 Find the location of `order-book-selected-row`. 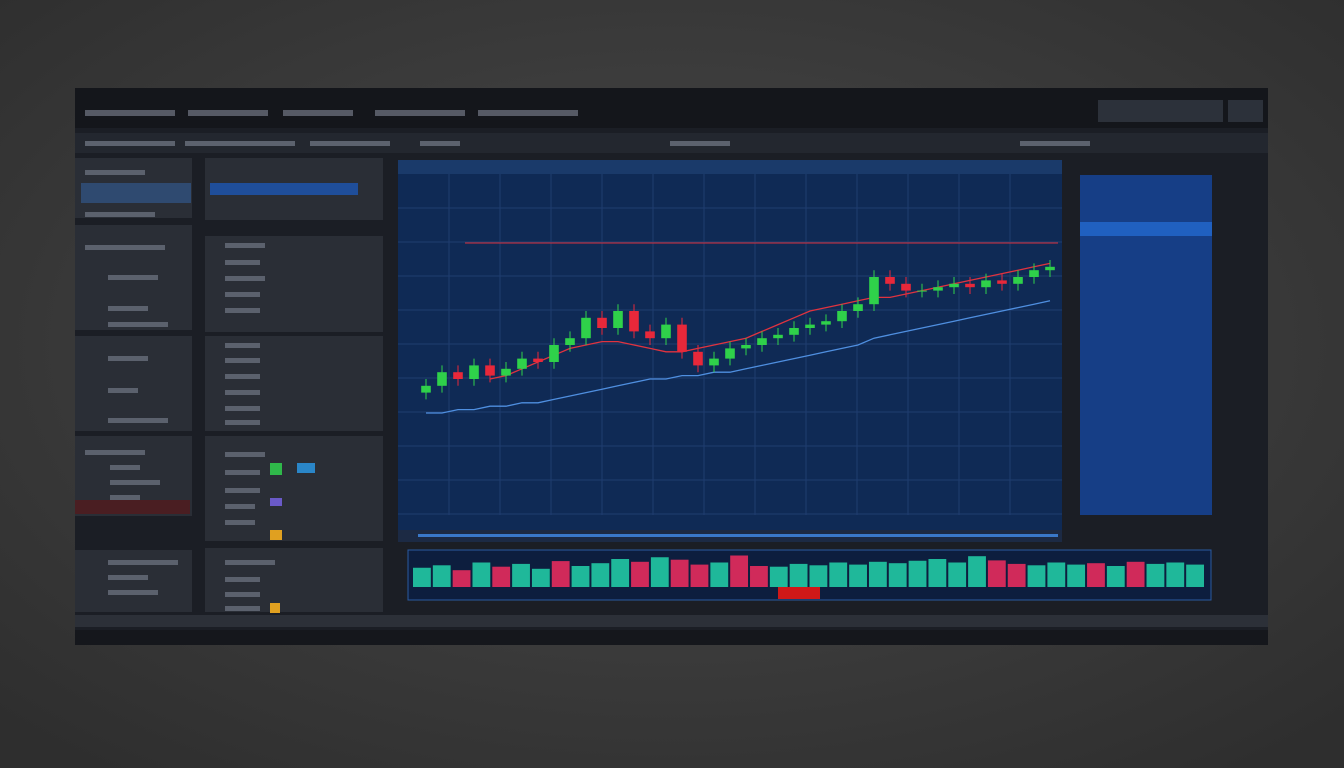

order-book-selected-row is located at coordinates (1146, 229).